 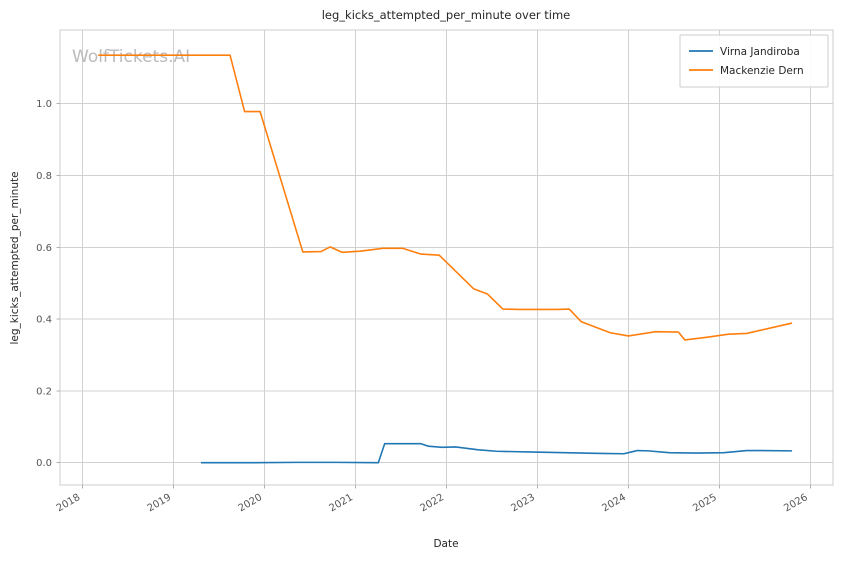 I want to click on y-tick-label: 1.0, so click(x=44, y=104).